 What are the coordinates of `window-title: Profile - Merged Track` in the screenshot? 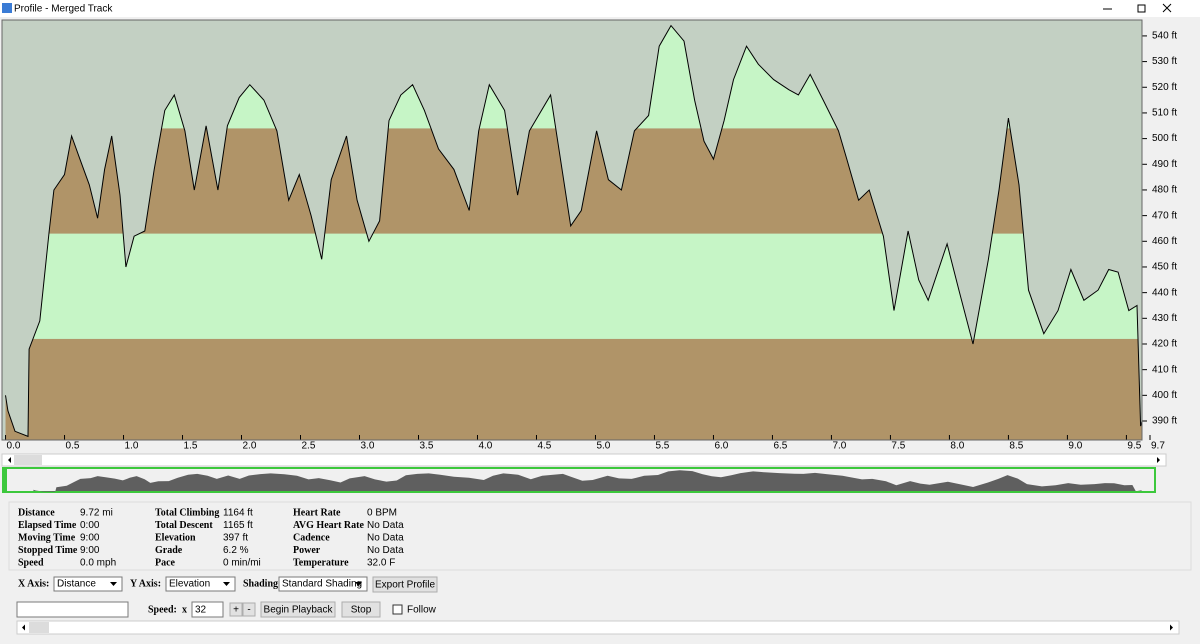 It's located at (63, 9).